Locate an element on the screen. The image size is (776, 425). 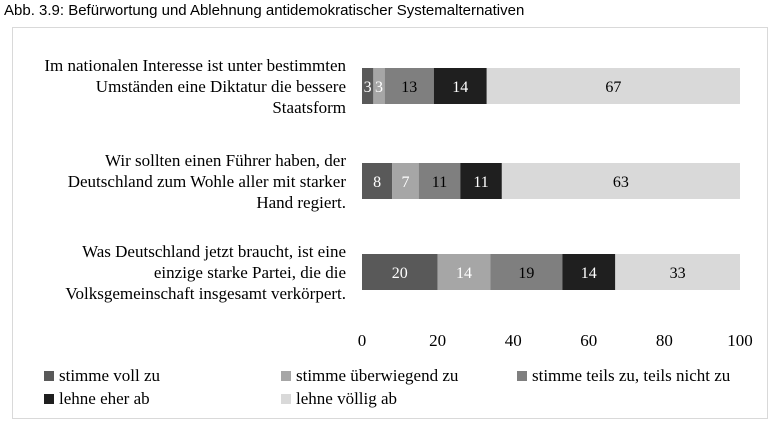
x-axis-ticks-group: 0 20 40 60 80 100 is located at coordinates (555, 340).